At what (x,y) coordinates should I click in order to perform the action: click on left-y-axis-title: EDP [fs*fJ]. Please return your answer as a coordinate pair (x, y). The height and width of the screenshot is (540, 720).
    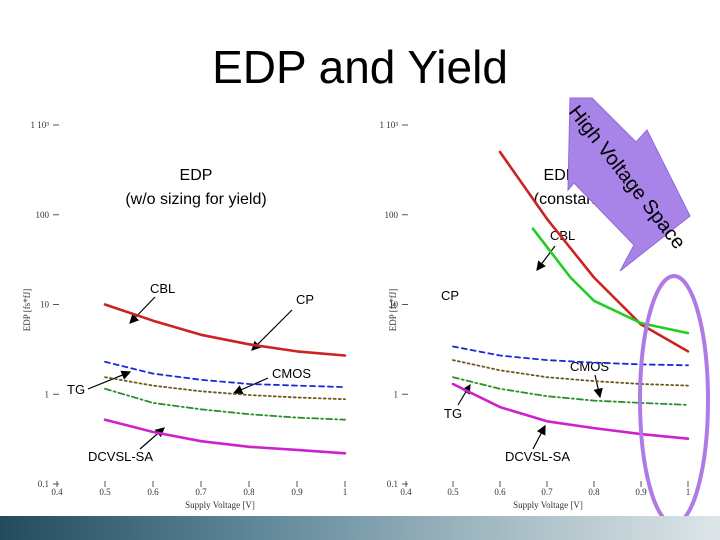
    Looking at the image, I should click on (27, 310).